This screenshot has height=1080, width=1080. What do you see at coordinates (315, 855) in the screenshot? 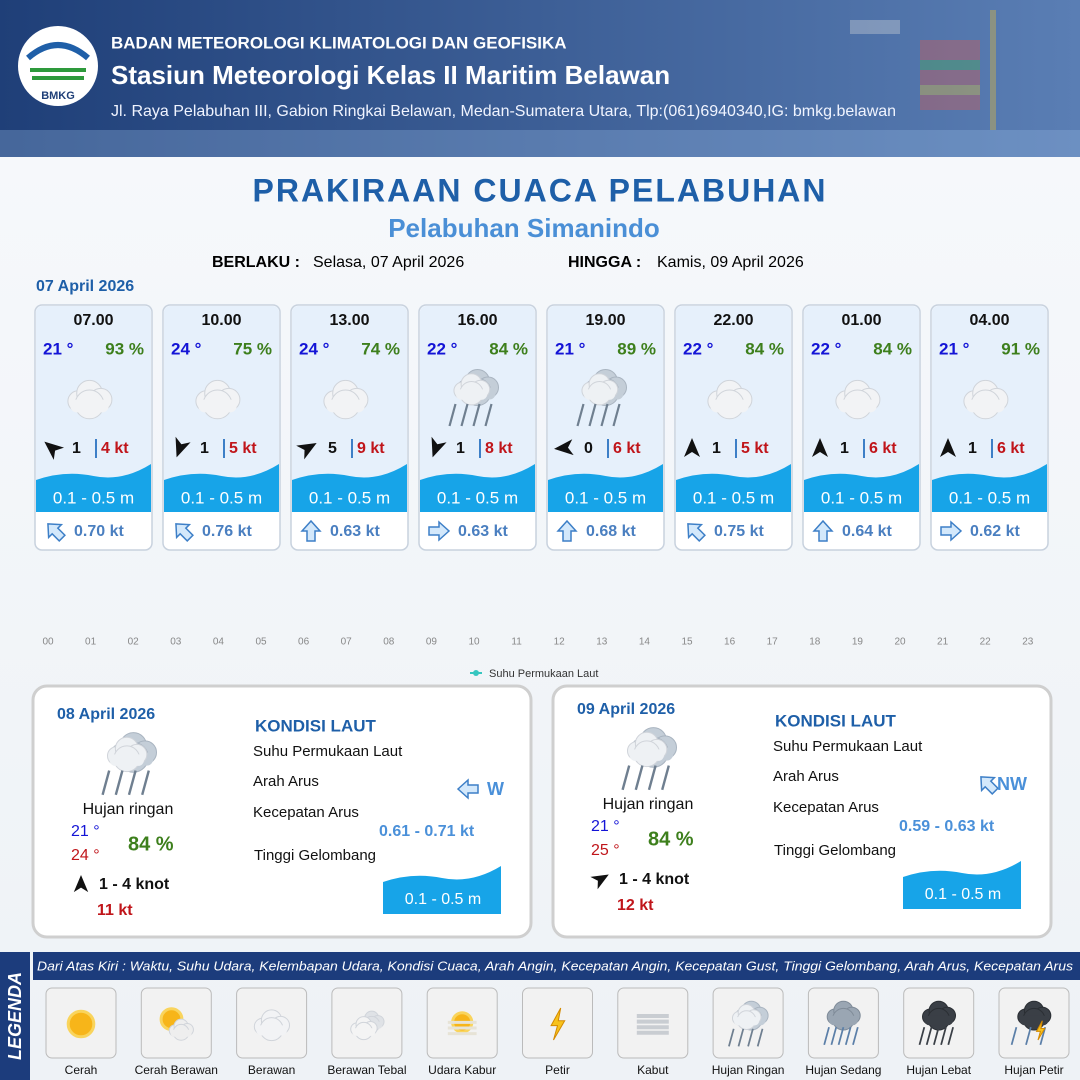
I see `wave-label: Tinggi Gelombang` at bounding box center [315, 855].